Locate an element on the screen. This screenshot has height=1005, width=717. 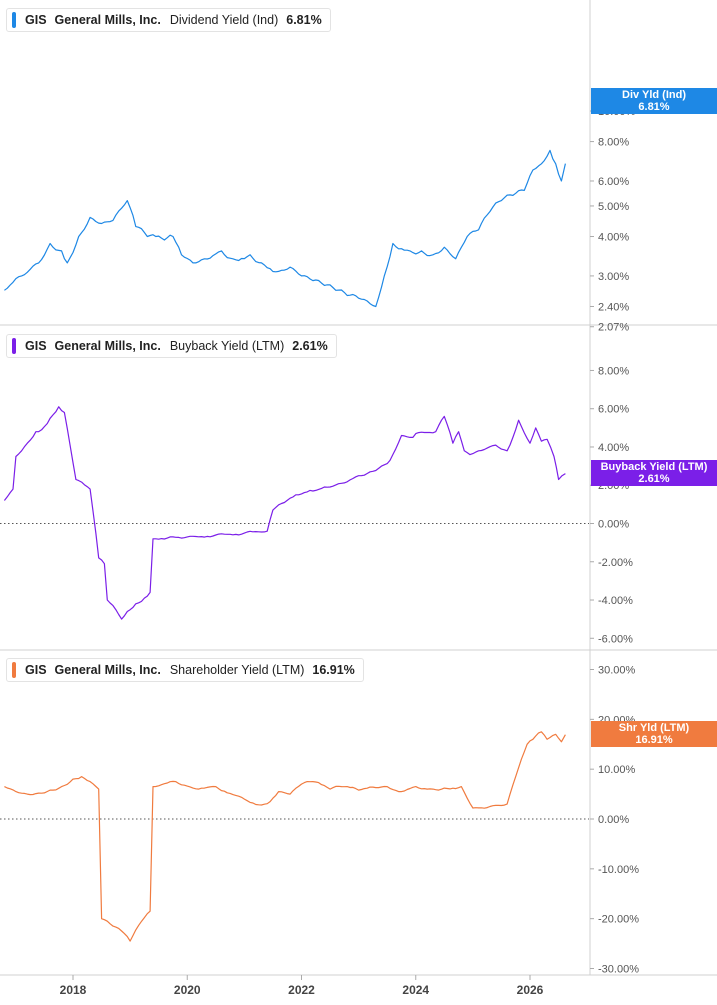
tag-label: Buyback Yield (LTM) is located at coordinates (654, 467).